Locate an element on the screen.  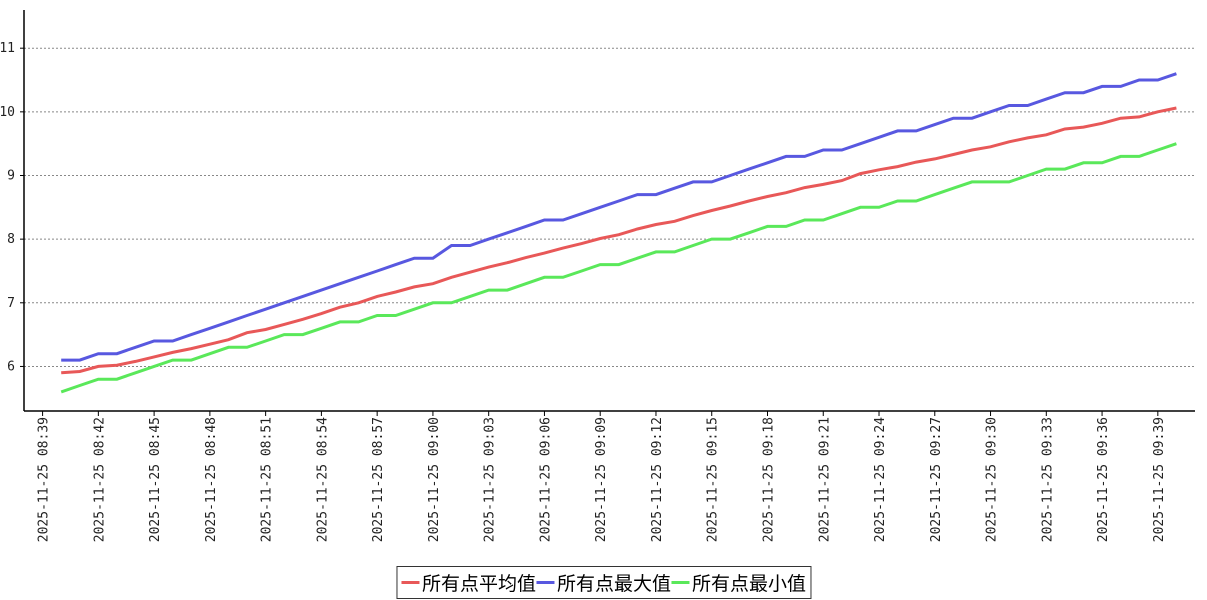
x-tick-label: 2025-11-25 09:06 is located at coordinates (545, 479).